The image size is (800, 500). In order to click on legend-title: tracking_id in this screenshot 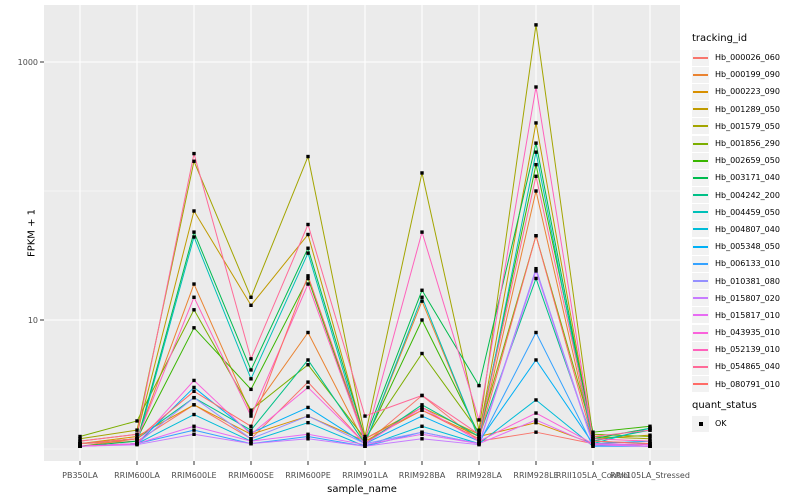, I will do `click(720, 38)`.